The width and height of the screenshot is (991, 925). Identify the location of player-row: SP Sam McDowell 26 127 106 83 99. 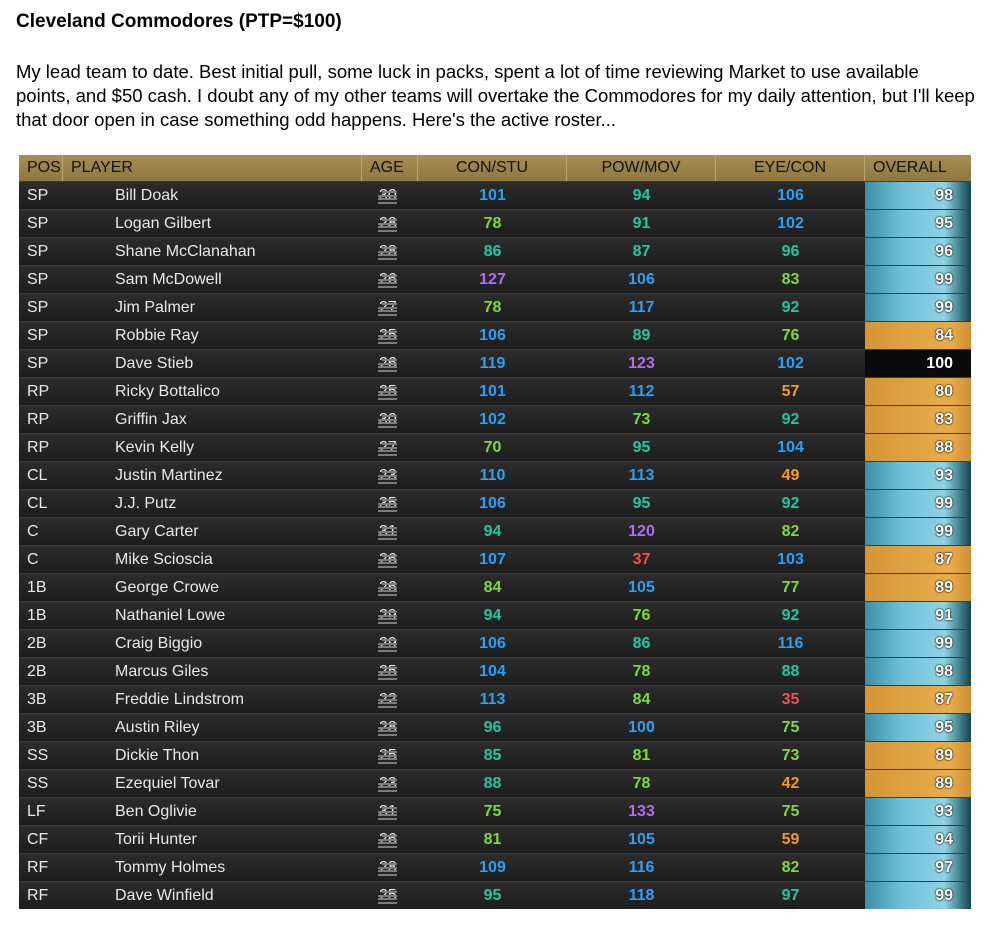
(495, 279).